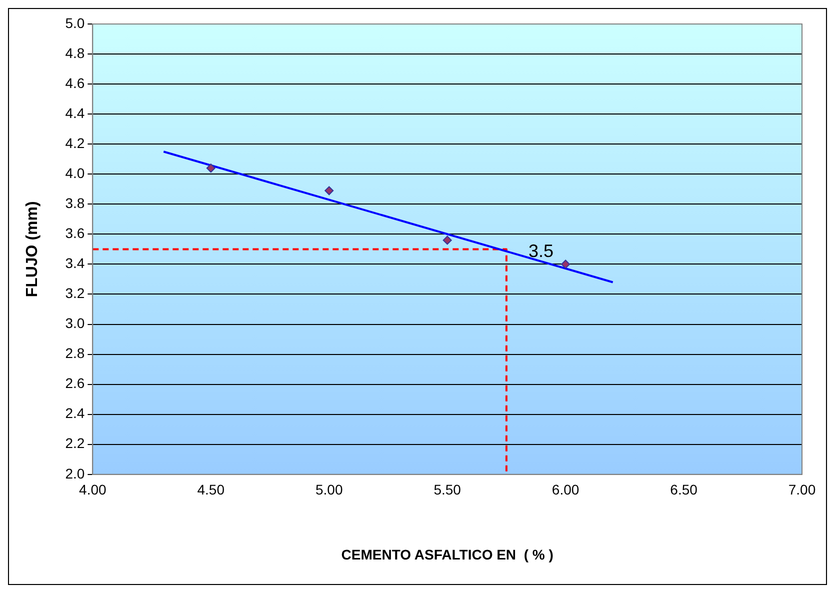 This screenshot has height=593, width=835. I want to click on y-tick-label: 4.0, so click(75, 172).